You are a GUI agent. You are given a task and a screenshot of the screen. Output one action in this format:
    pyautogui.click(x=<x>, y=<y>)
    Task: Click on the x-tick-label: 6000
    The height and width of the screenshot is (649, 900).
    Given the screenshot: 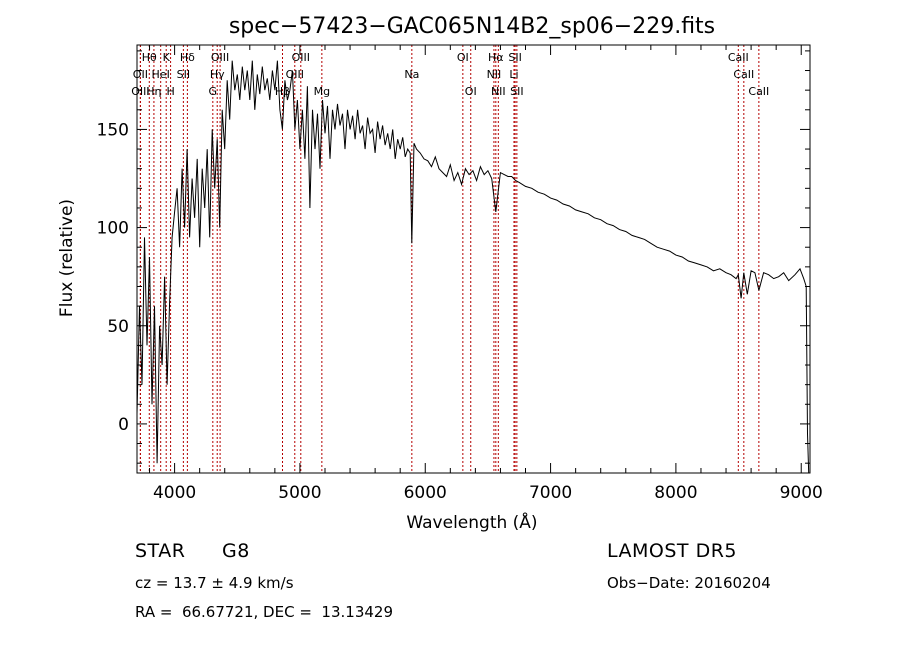 What is the action you would take?
    pyautogui.click(x=425, y=493)
    